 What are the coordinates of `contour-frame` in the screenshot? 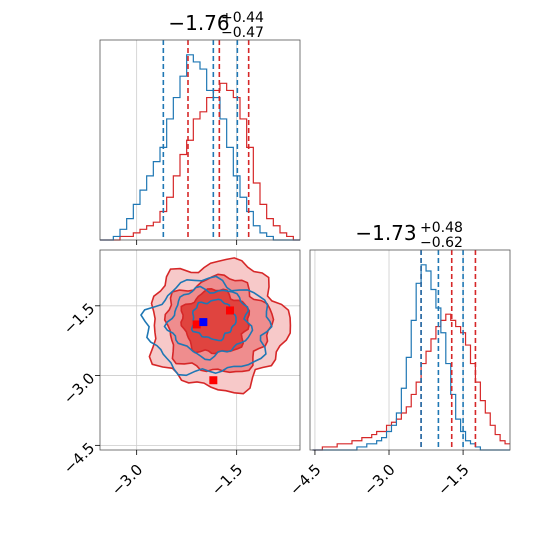 It's located at (200, 350).